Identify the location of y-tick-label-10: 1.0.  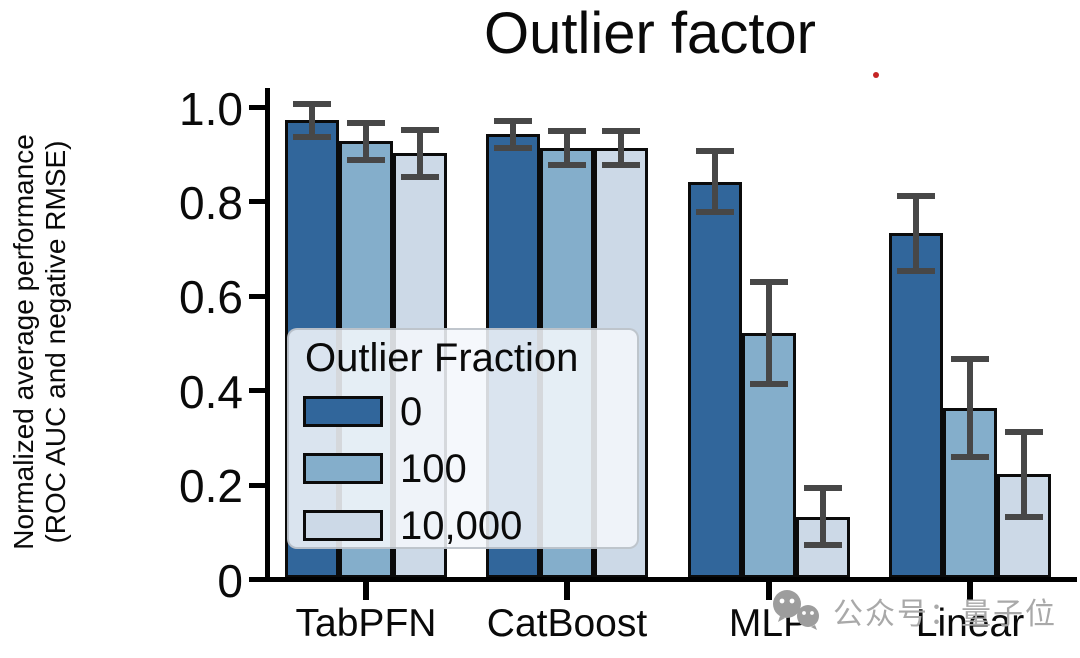
(211, 108).